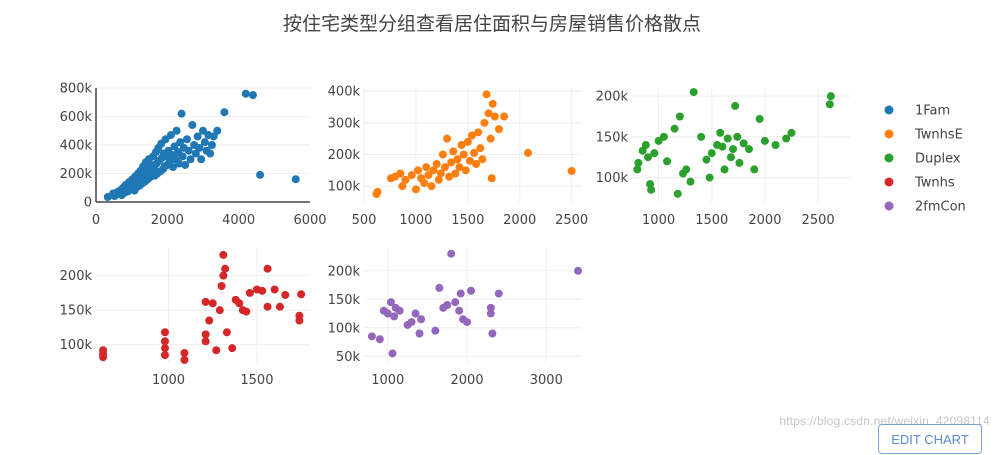  Describe the element at coordinates (922, 159) in the screenshot. I see `legend-item-Duplex: Duplex` at that location.